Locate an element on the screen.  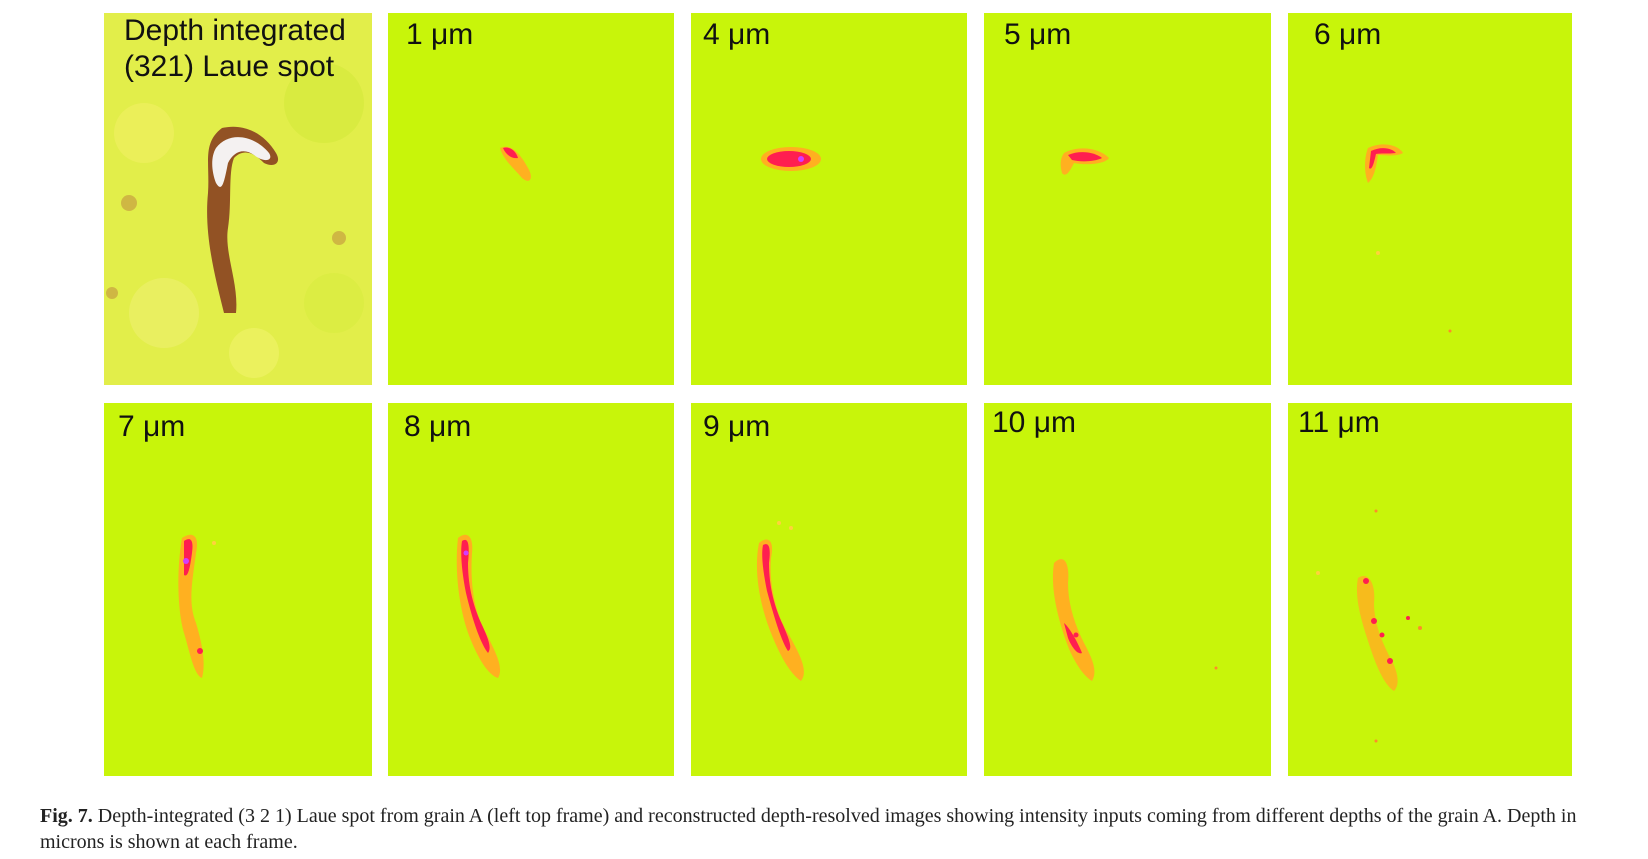
panel-label: 8 μm is located at coordinates (438, 426).